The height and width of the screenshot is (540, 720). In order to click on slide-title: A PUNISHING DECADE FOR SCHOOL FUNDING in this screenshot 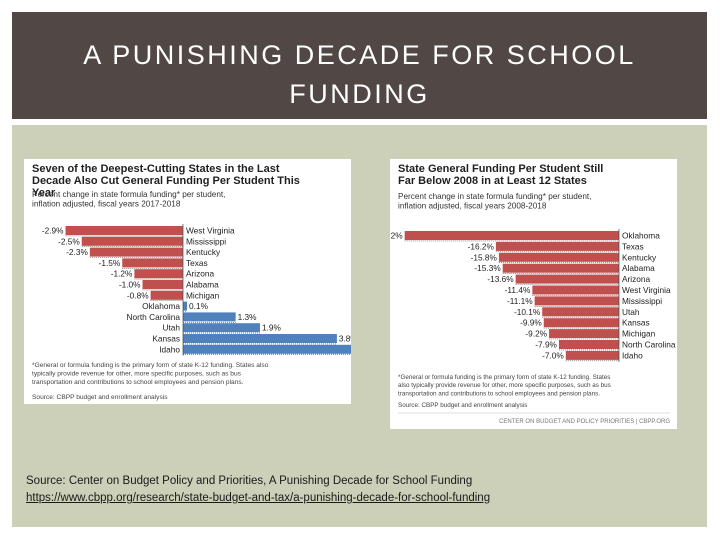, I will do `click(359, 74)`.